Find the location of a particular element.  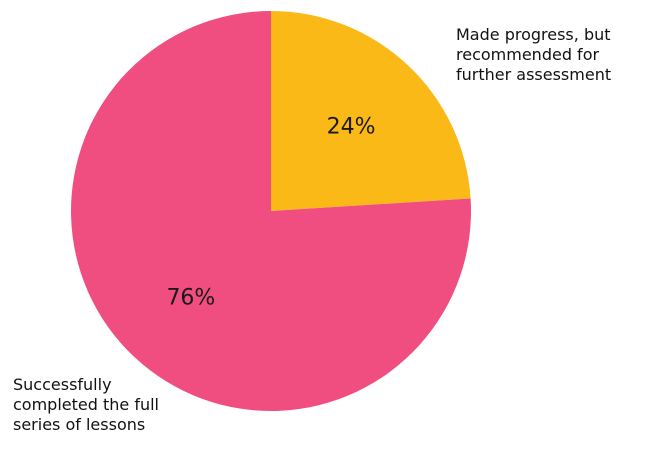

callout-completed-line-3: series of lessons is located at coordinates (79, 424).